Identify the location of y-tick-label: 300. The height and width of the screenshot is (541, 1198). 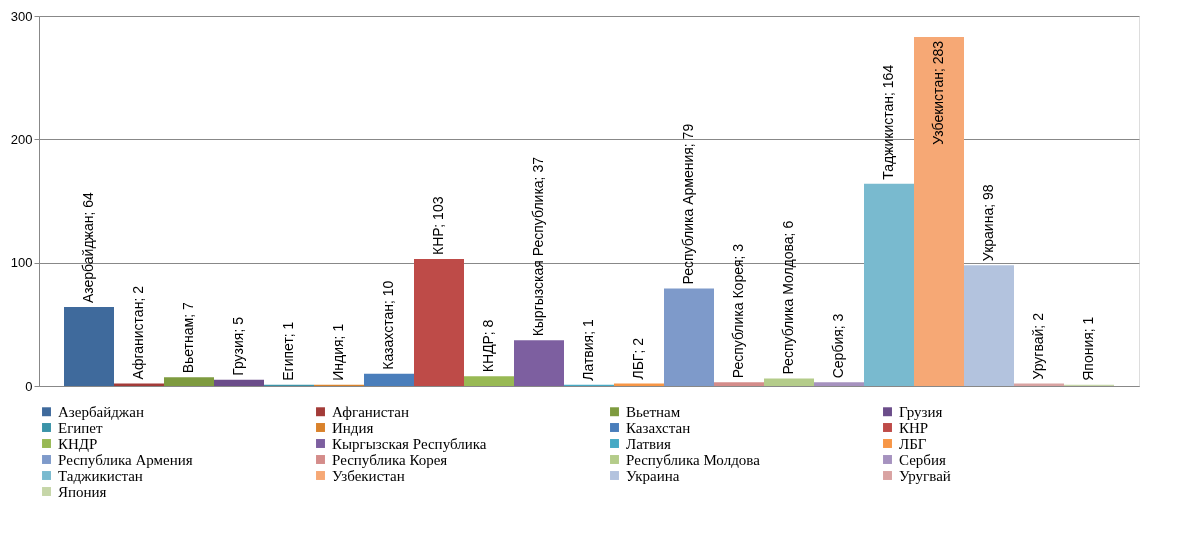
(21, 16).